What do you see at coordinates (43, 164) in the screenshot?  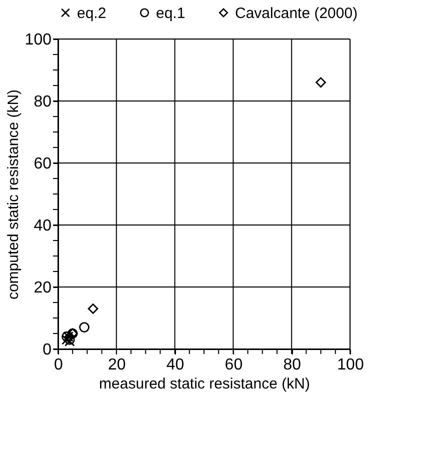 I see `y-tick-label: 60` at bounding box center [43, 164].